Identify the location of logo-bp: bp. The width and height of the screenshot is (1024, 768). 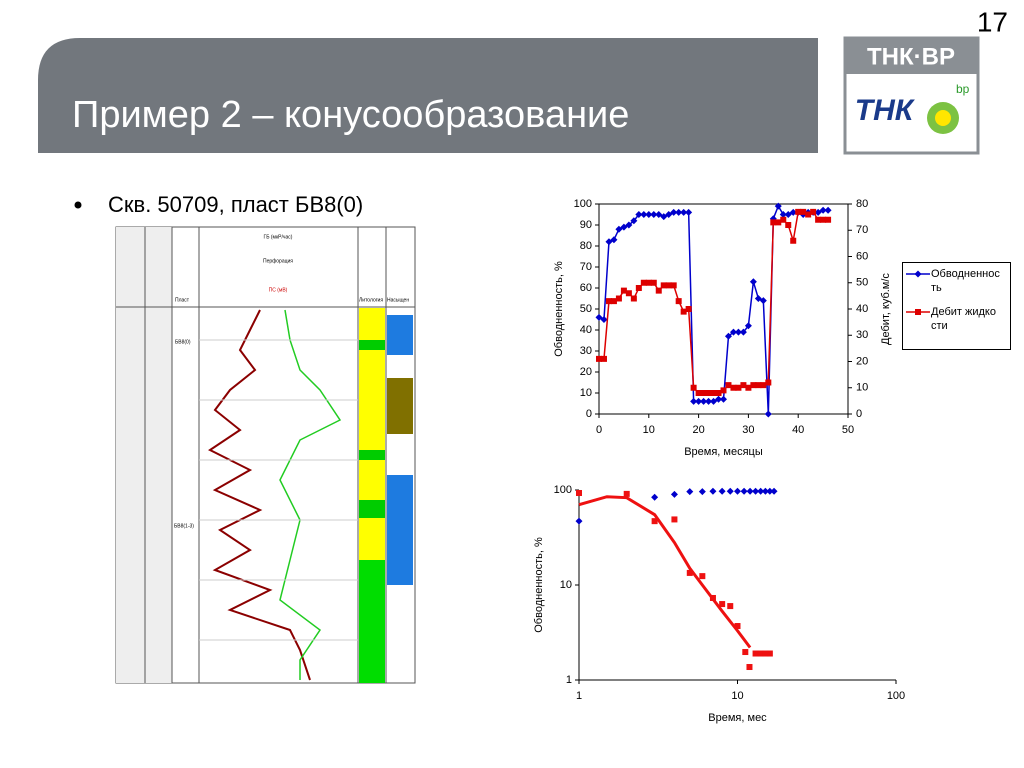
(963, 89).